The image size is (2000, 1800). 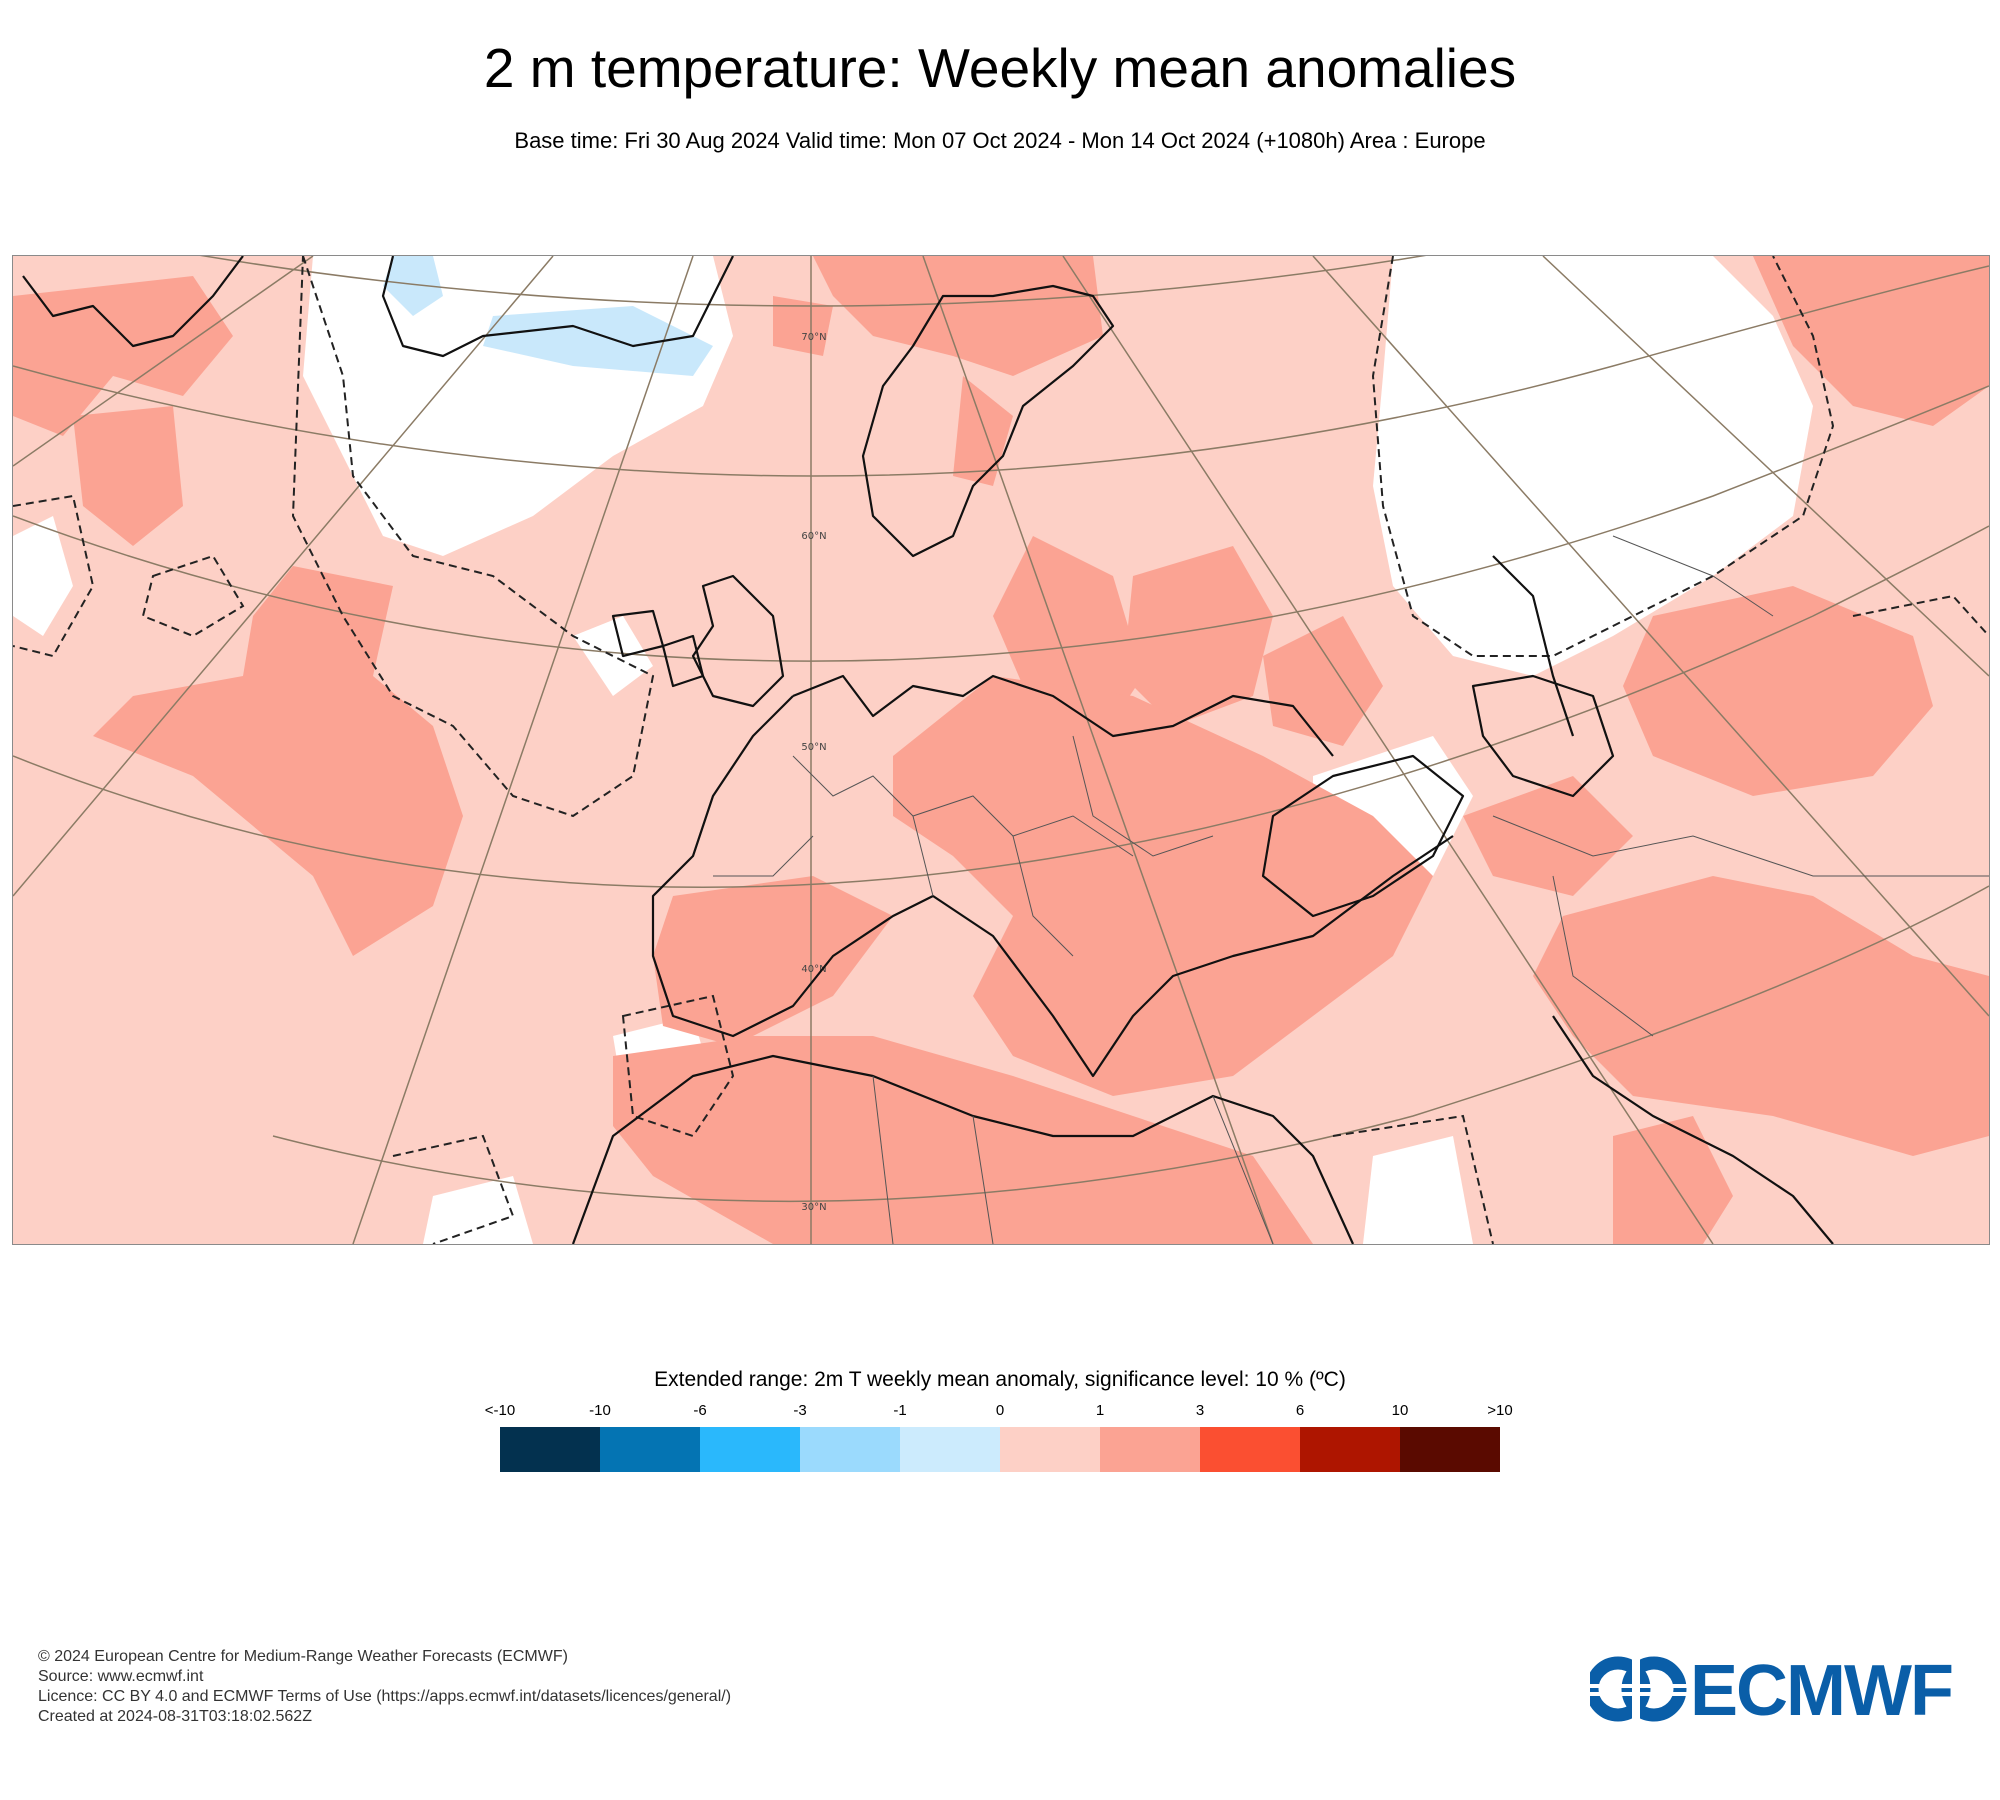 What do you see at coordinates (963, 806) in the screenshot?
I see `borders-central-europe` at bounding box center [963, 806].